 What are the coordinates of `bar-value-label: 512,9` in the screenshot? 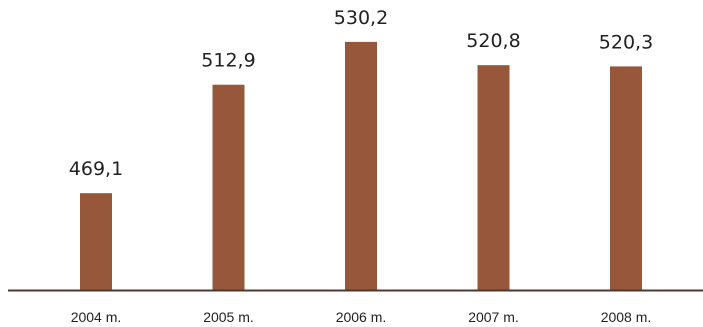 It's located at (228, 61).